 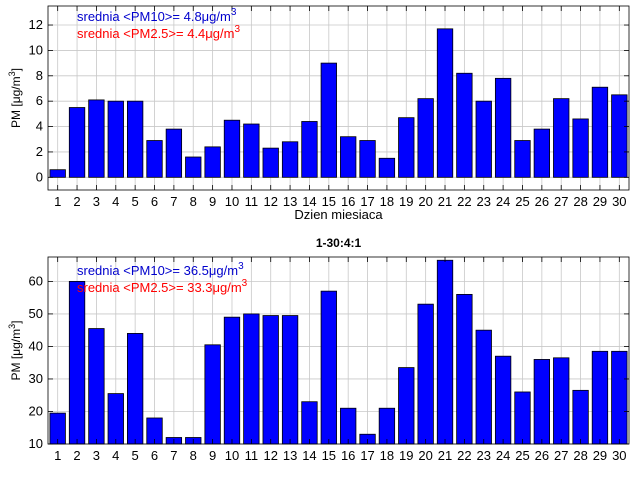 I want to click on annotation-pm25-mean: srednia <PM2.5>= 4.4μg/m3, so click(x=158, y=32).